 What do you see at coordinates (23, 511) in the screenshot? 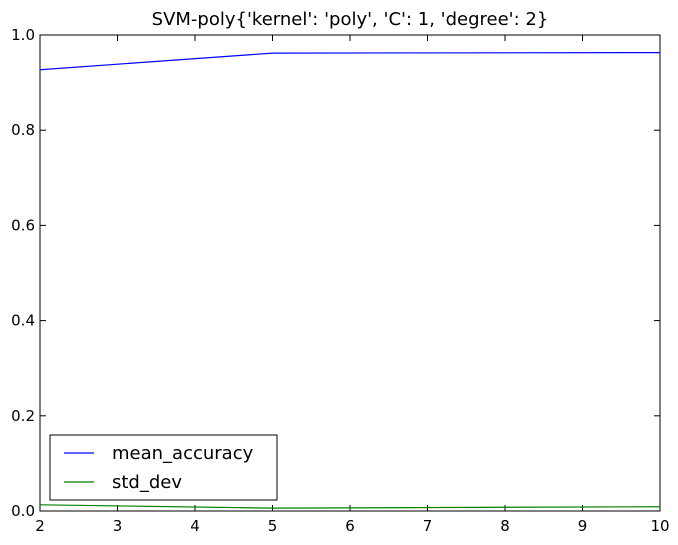
I see `y-tick-label: 0.0` at bounding box center [23, 511].